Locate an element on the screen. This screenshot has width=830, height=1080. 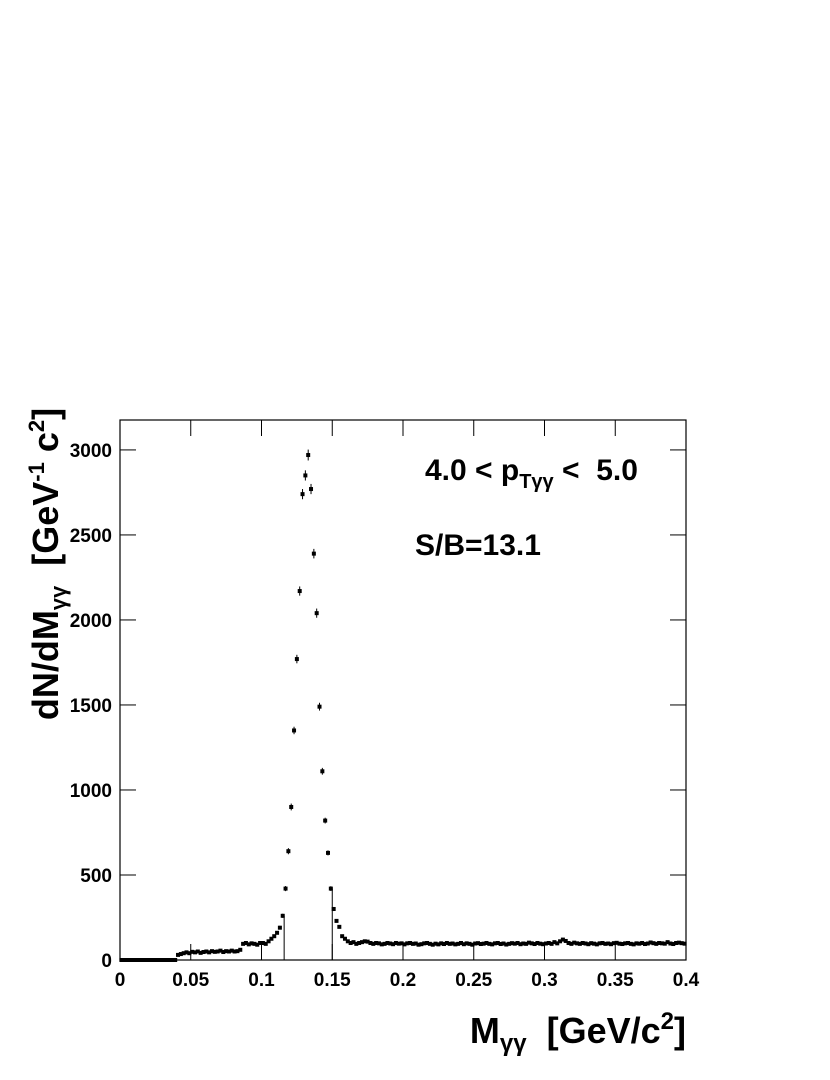
x-label-part: ] is located at coordinates (680, 1030).